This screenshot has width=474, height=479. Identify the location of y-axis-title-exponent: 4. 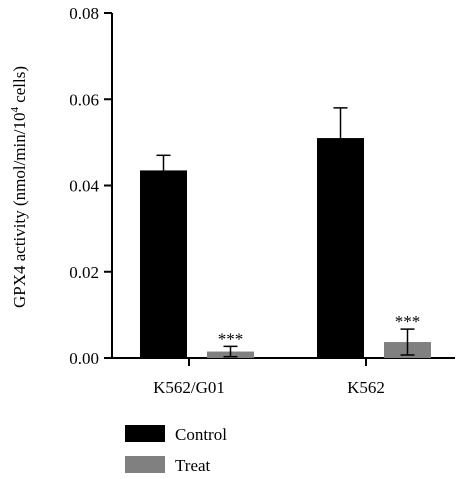
(15, 110).